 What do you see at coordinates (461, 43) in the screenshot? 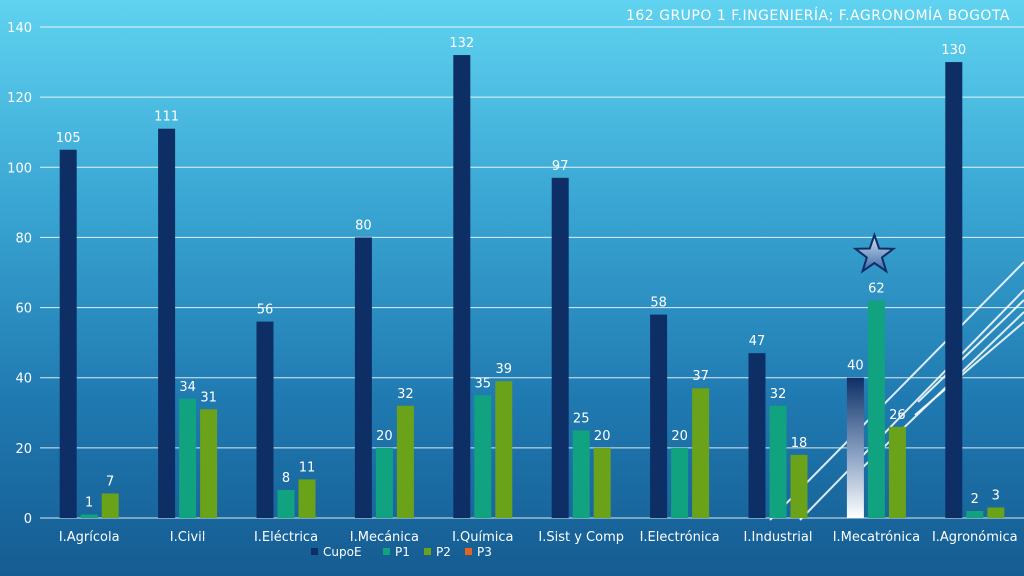
I see `data-label: 132` at bounding box center [461, 43].